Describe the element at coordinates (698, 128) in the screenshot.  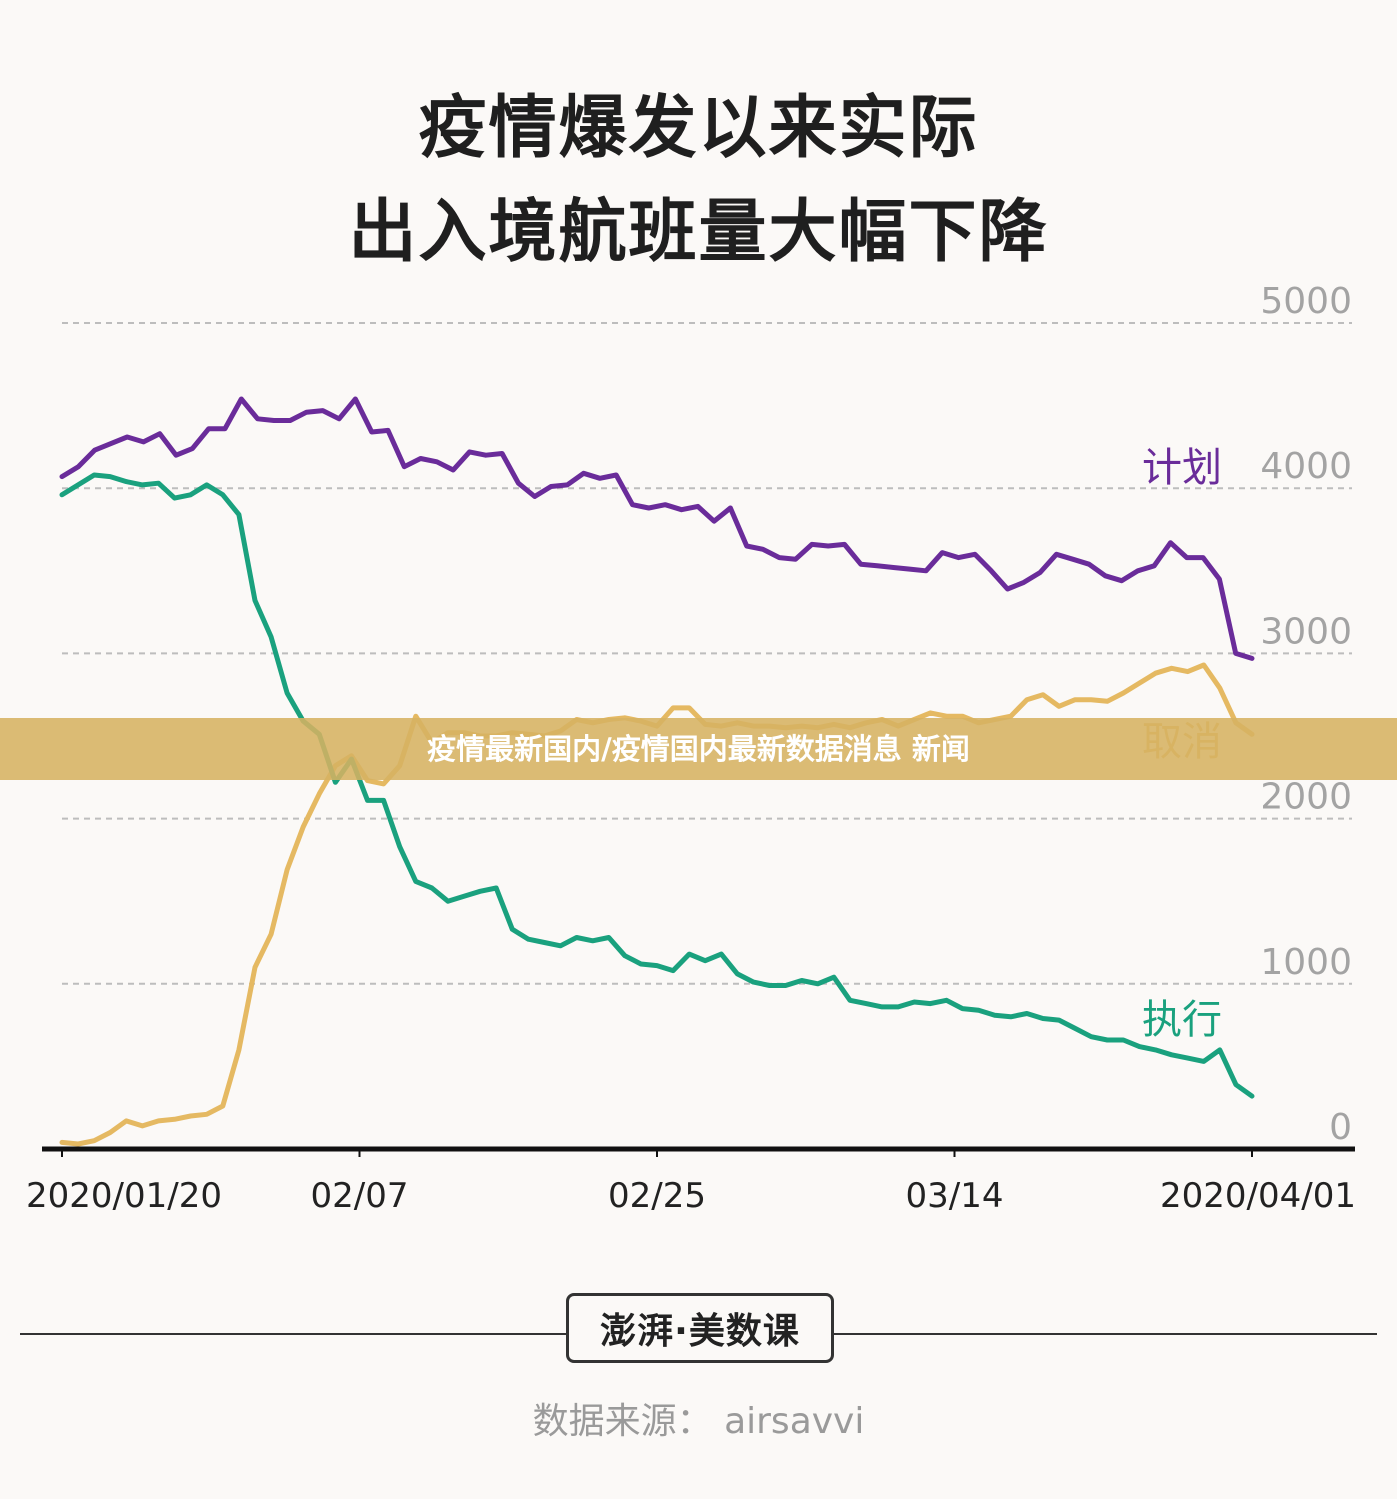
I see `chart-title-line-1: 疫情爆发以来实际` at that location.